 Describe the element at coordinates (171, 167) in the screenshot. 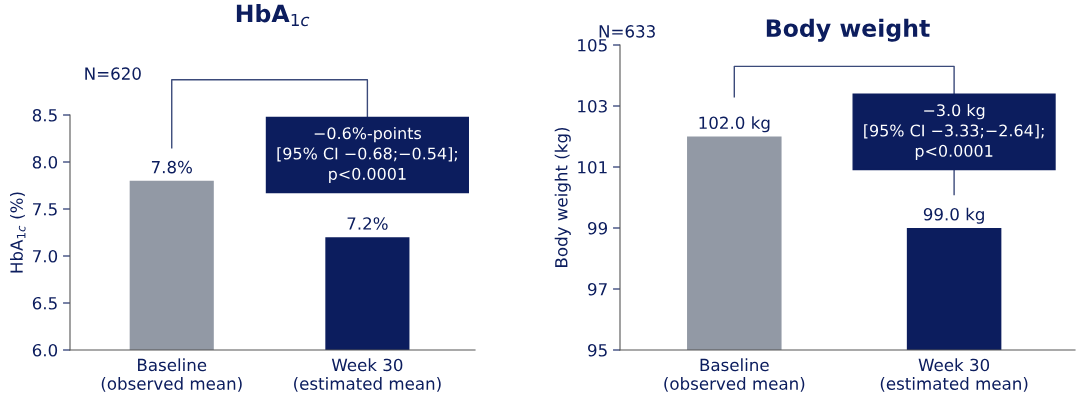

I see `data-label: 7.8%` at that location.